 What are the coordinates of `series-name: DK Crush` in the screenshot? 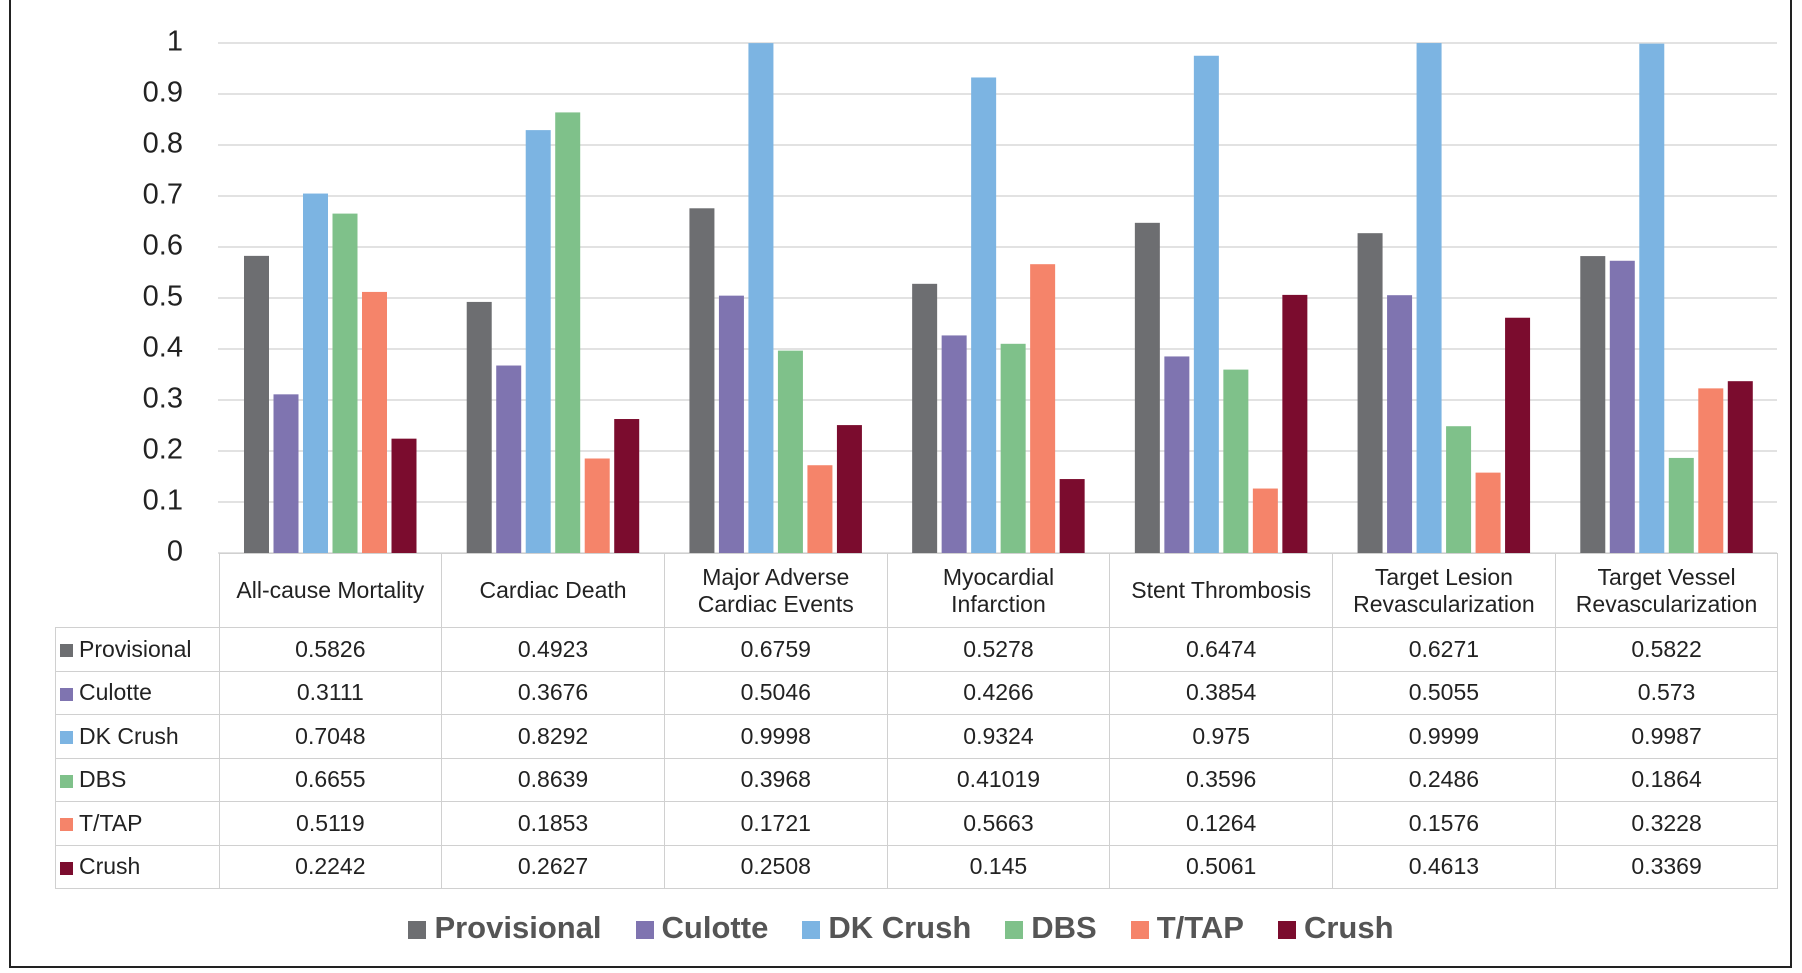 It's located at (129, 735).